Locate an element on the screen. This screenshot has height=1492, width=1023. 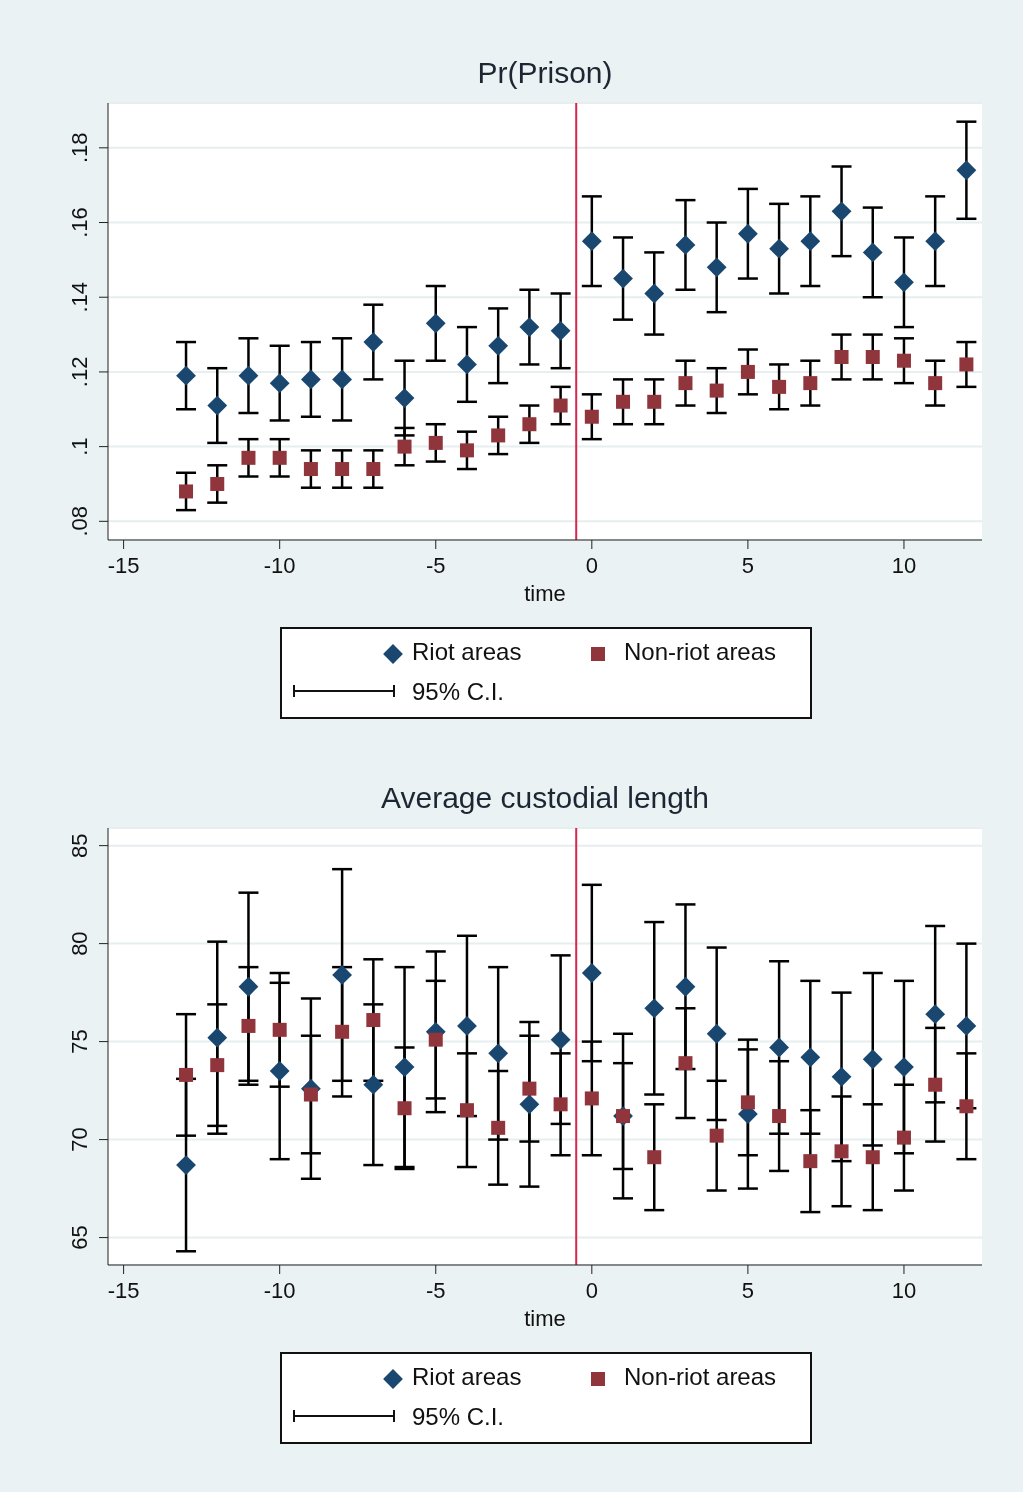
y-tick-label: 65 is located at coordinates (79, 1237).